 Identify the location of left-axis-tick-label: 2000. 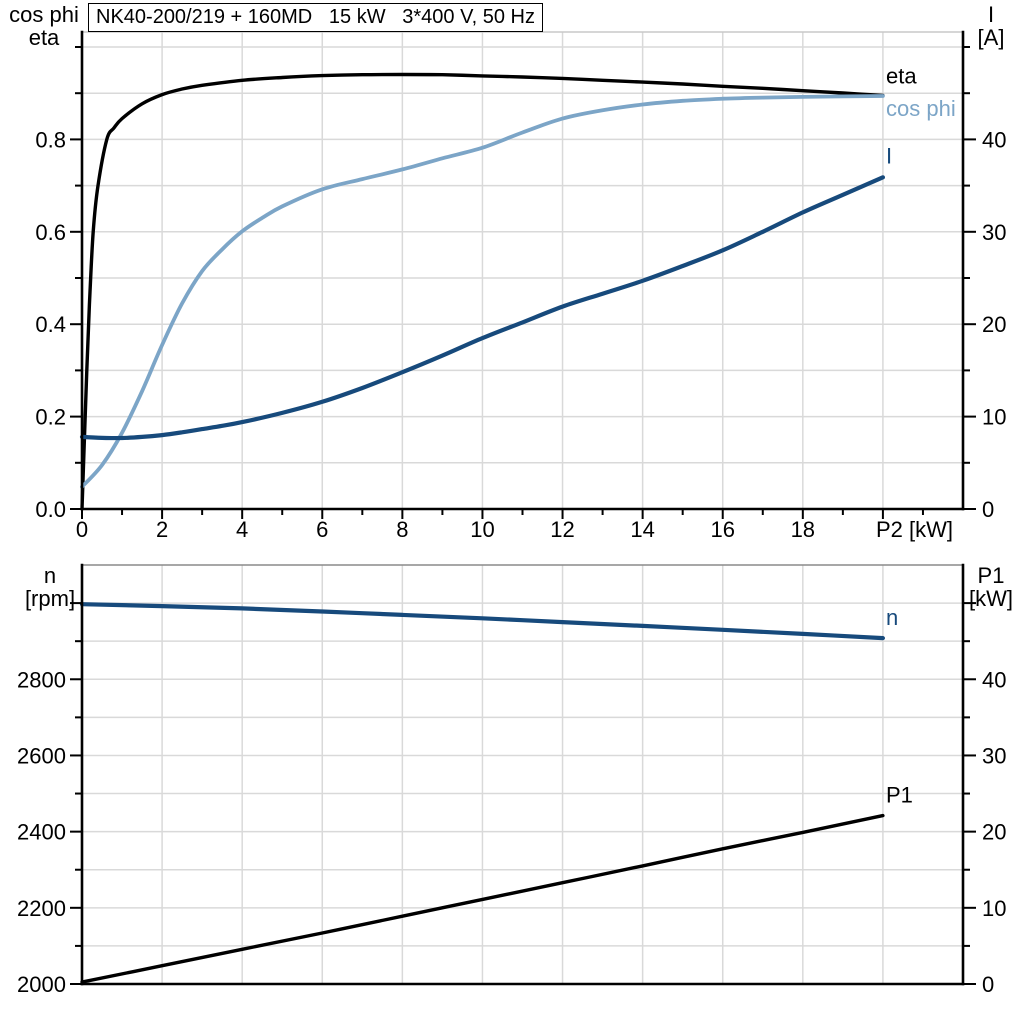
(41, 984).